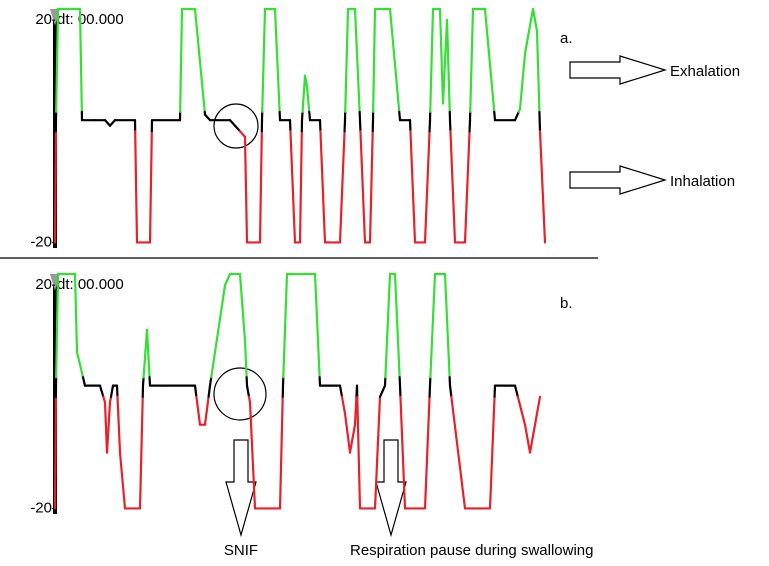 This screenshot has height=566, width=769. Describe the element at coordinates (618, 70) in the screenshot. I see `arrow-exhalation` at that location.